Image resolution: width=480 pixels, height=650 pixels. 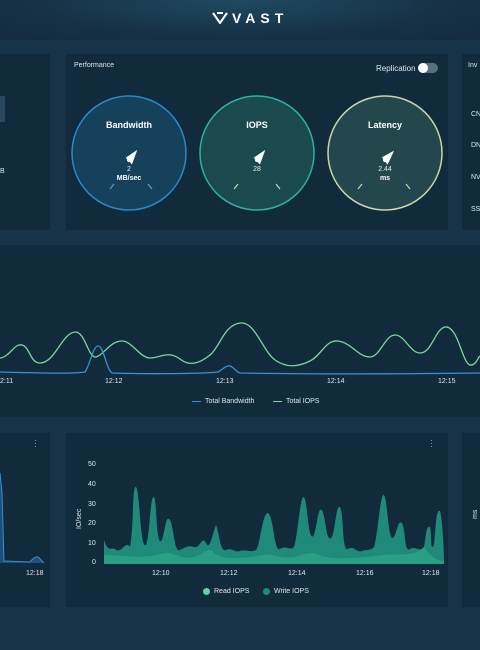 What do you see at coordinates (297, 573) in the screenshot?
I see `iops-x-tick-2: 12:14` at bounding box center [297, 573].